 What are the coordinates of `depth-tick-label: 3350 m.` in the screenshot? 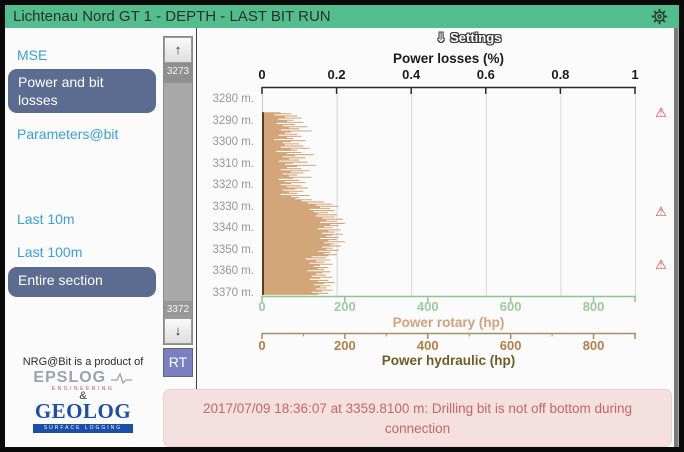 It's located at (233, 249).